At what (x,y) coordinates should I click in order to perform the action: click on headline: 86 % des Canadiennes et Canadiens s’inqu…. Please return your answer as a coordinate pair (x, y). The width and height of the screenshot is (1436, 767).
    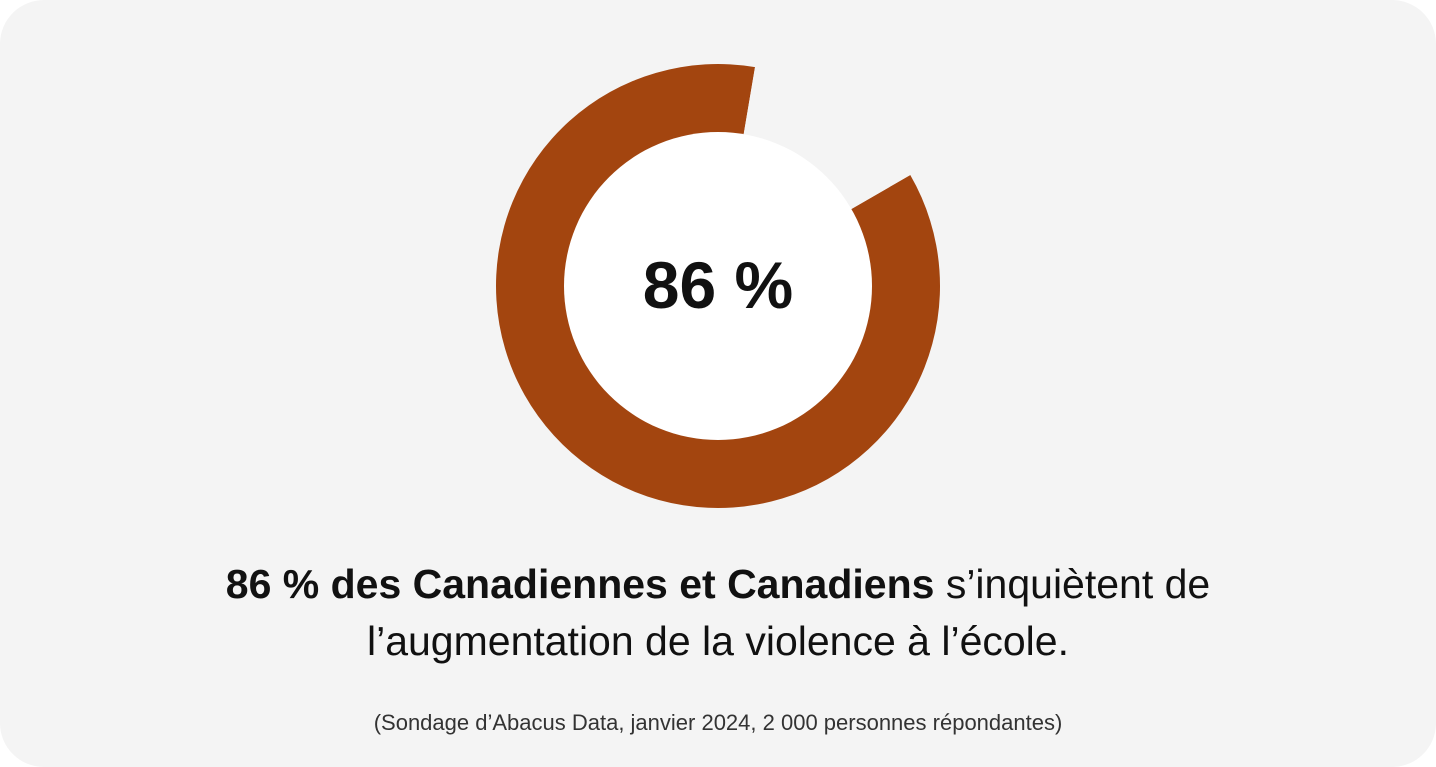
    Looking at the image, I should click on (718, 613).